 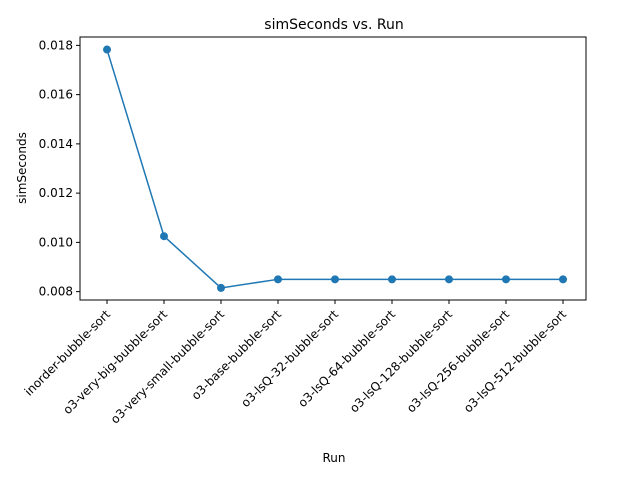 What do you see at coordinates (346, 358) in the screenshot?
I see `x-tick-label: o3-lsQ-64-bubble-sort` at bounding box center [346, 358].